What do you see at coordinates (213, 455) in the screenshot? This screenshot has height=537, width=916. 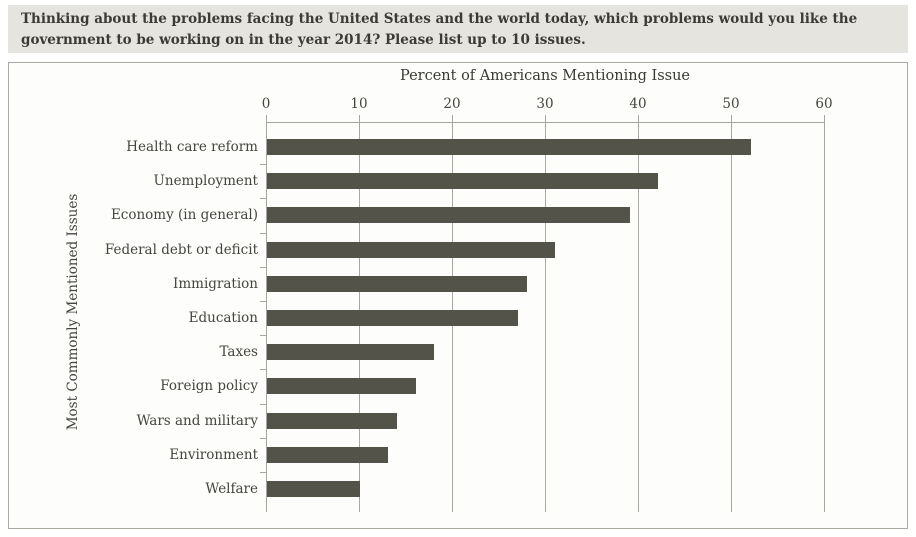 I see `category-label: Environment` at bounding box center [213, 455].